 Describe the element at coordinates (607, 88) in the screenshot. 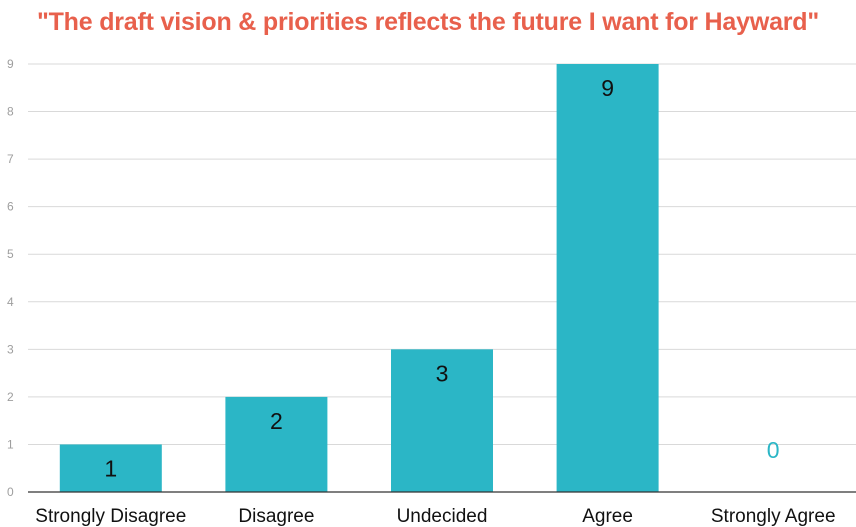

I see `data-label: 9` at that location.